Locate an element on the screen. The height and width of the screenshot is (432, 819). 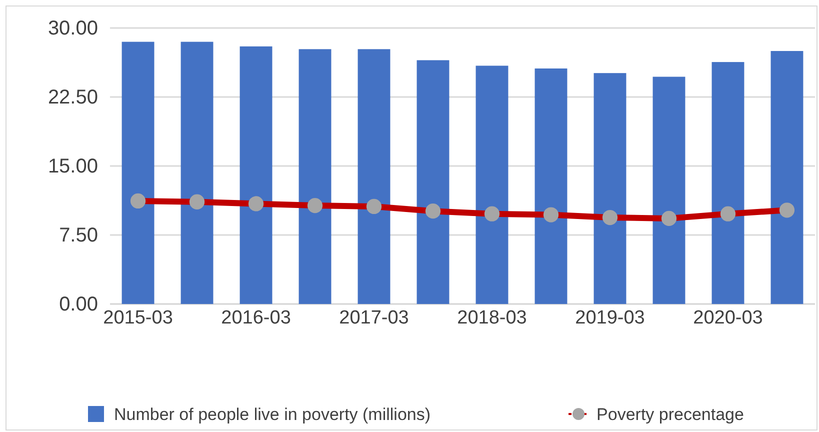
x-tick-label: 2017-03 is located at coordinates (374, 317).